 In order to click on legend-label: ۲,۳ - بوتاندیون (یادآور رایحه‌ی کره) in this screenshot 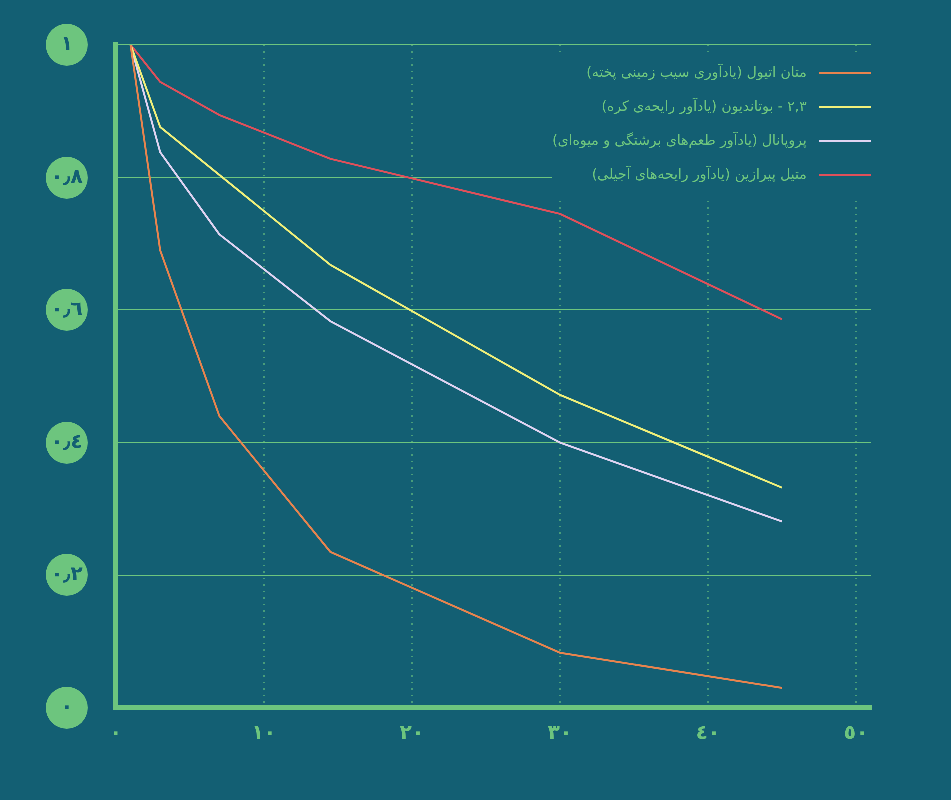, I will do `click(704, 107)`.